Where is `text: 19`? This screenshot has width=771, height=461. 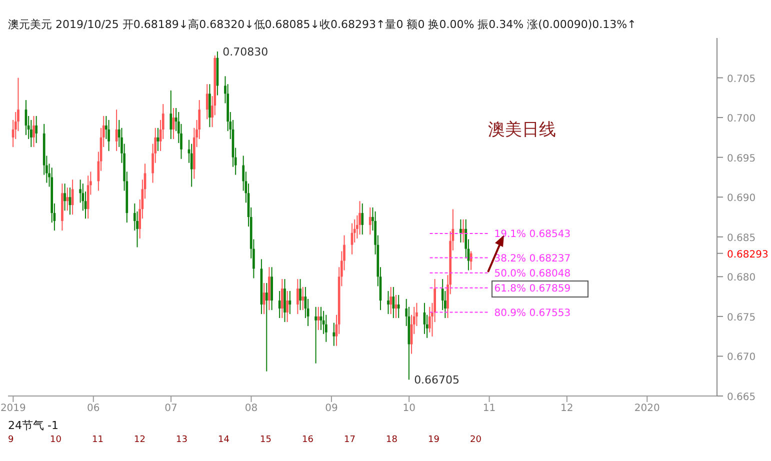
text: 19 is located at coordinates (434, 440).